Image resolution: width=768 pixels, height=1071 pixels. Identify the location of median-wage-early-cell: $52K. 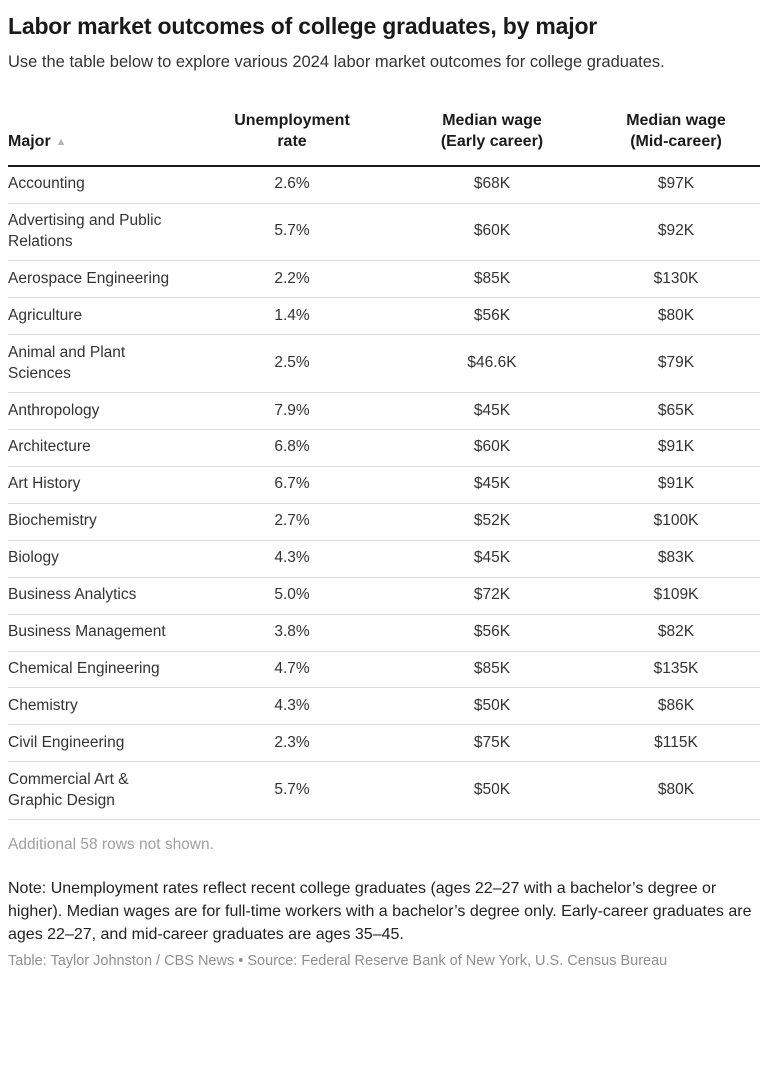
(492, 522).